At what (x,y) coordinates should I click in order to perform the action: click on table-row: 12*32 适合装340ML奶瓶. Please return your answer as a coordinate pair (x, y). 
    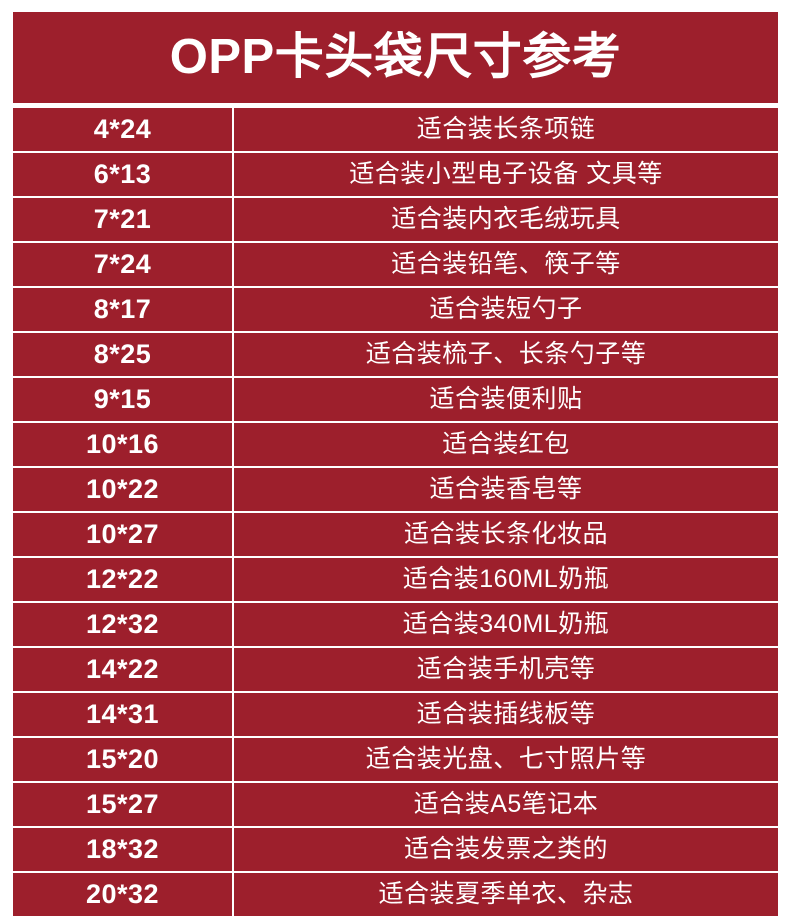
    Looking at the image, I should click on (395, 624).